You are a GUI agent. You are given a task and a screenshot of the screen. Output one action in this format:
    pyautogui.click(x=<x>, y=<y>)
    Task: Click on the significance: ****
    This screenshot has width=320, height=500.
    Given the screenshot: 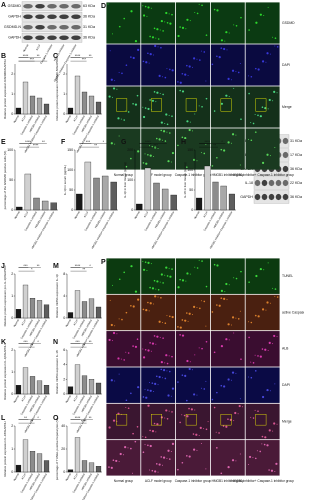 What is the action you would take?
    pyautogui.click(x=36, y=145)
    